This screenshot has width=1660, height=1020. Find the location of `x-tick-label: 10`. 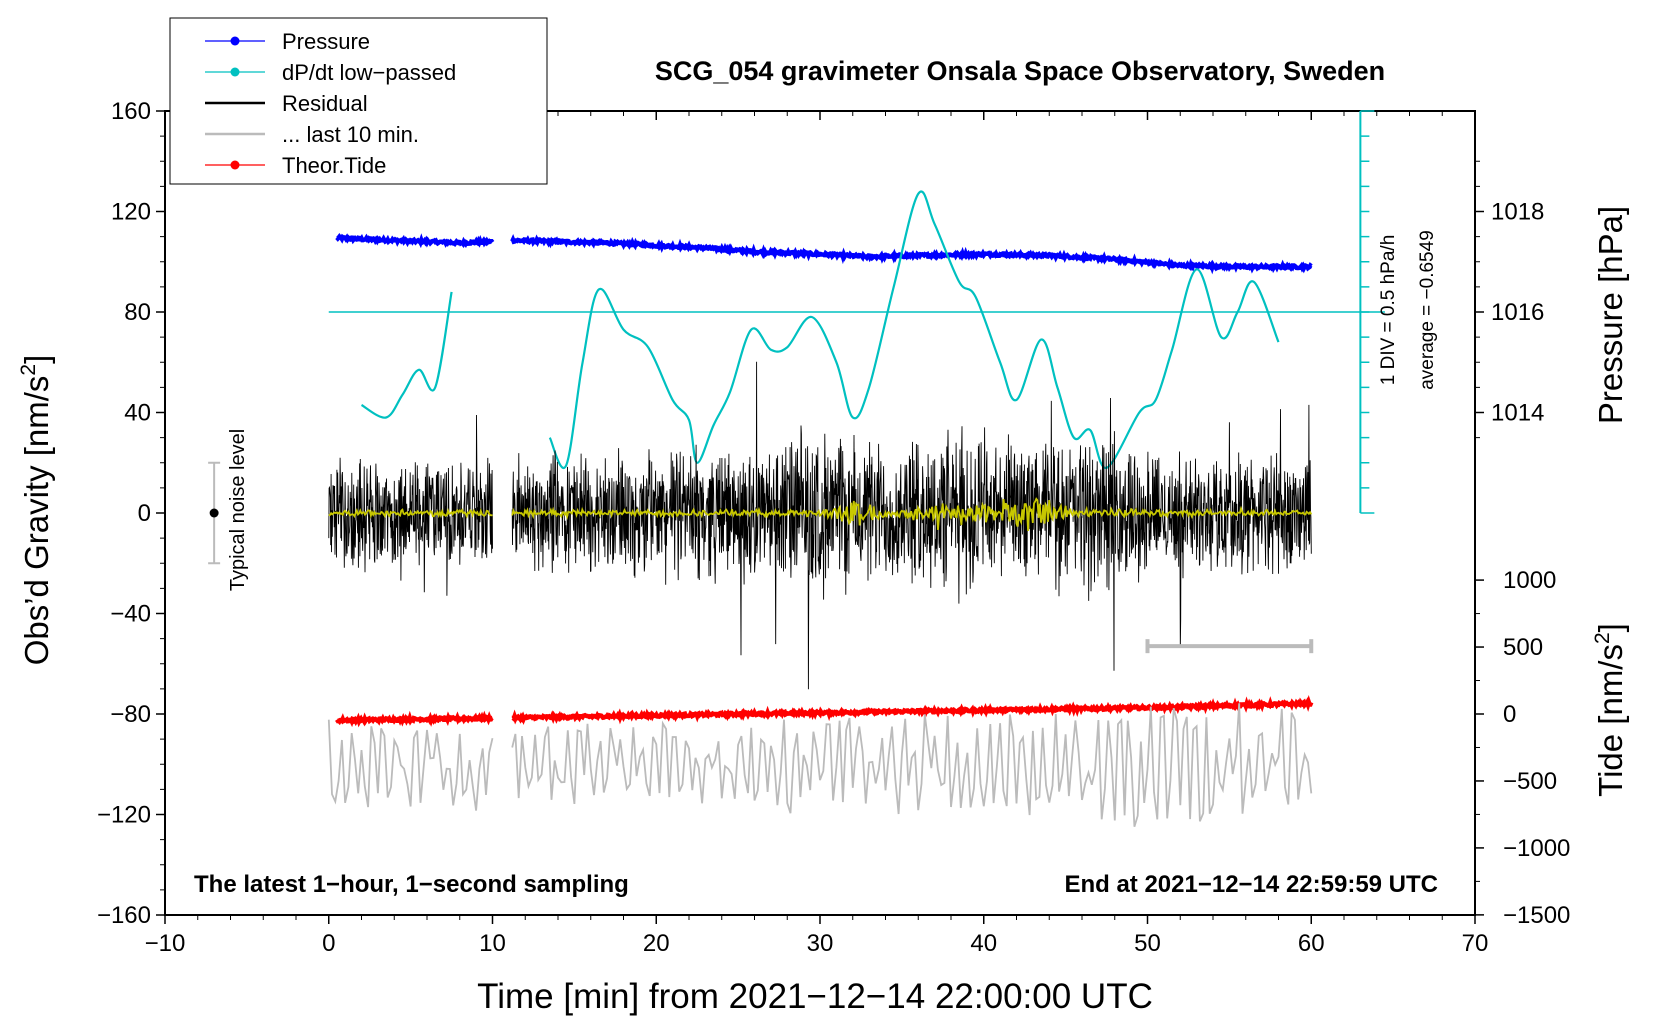

x-tick-label: 10 is located at coordinates (492, 943).